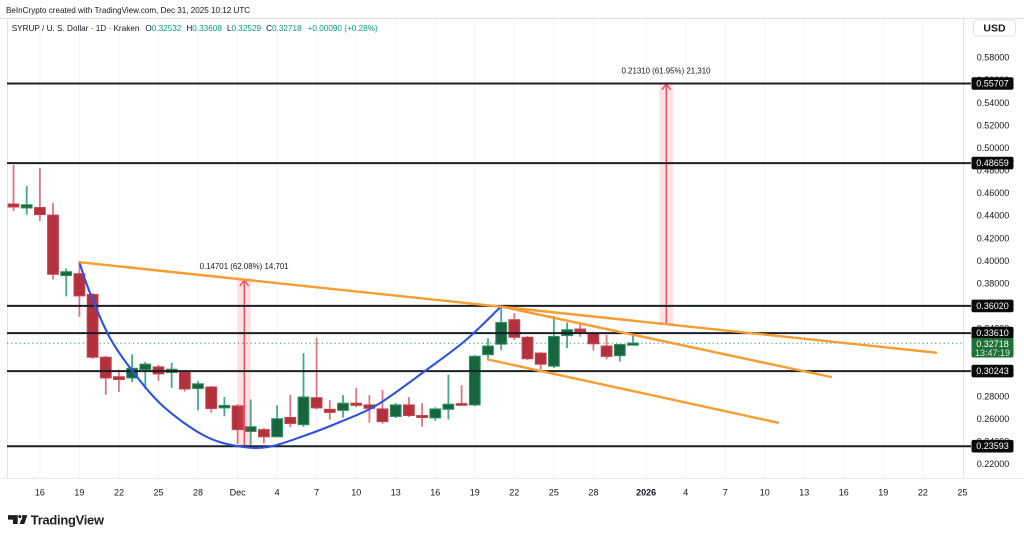  I want to click on svg-text: 2026, so click(646, 493).